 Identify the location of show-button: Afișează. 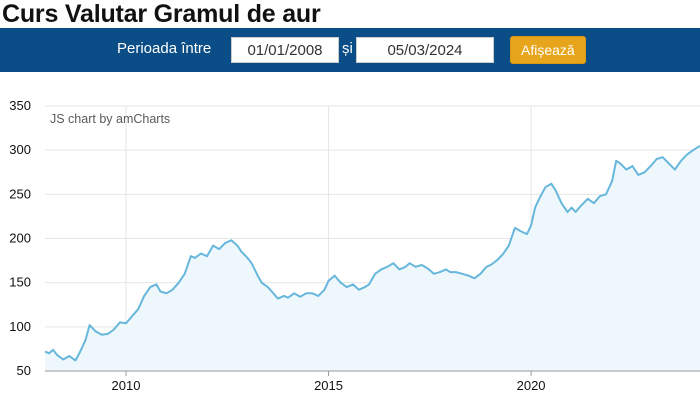
(548, 50).